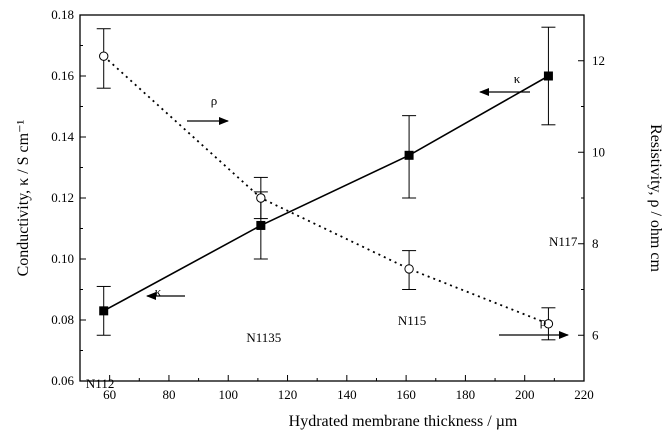 The width and height of the screenshot is (665, 434). I want to click on membrane-label: N112, so click(100, 383).